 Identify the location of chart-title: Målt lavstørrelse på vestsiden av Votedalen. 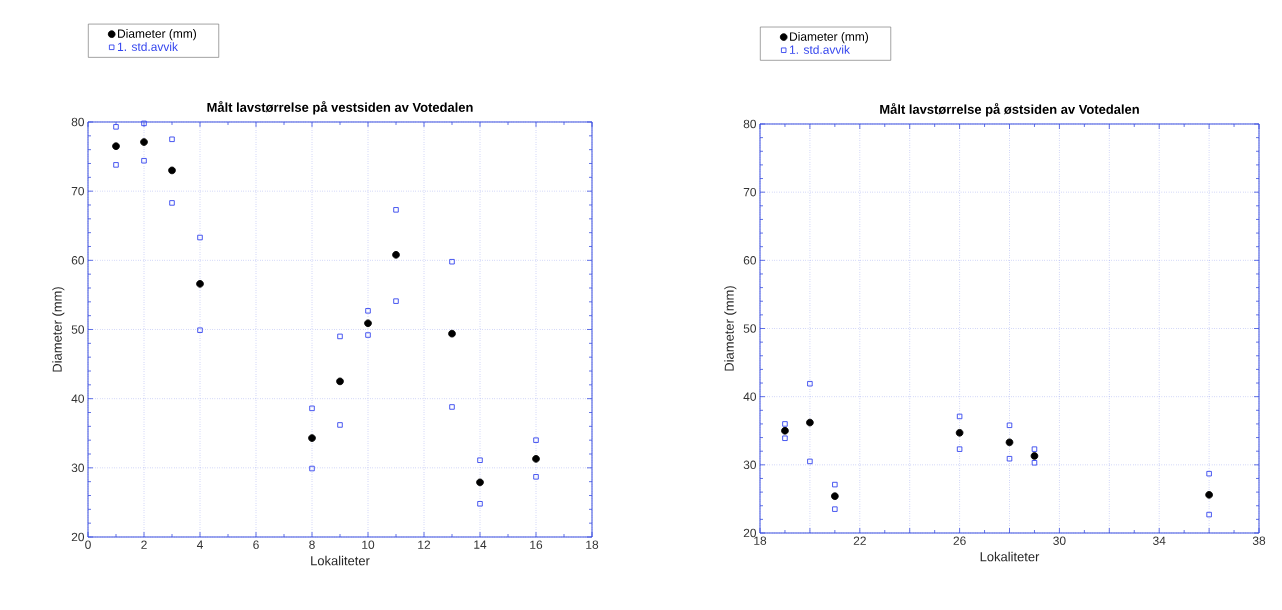
(340, 108).